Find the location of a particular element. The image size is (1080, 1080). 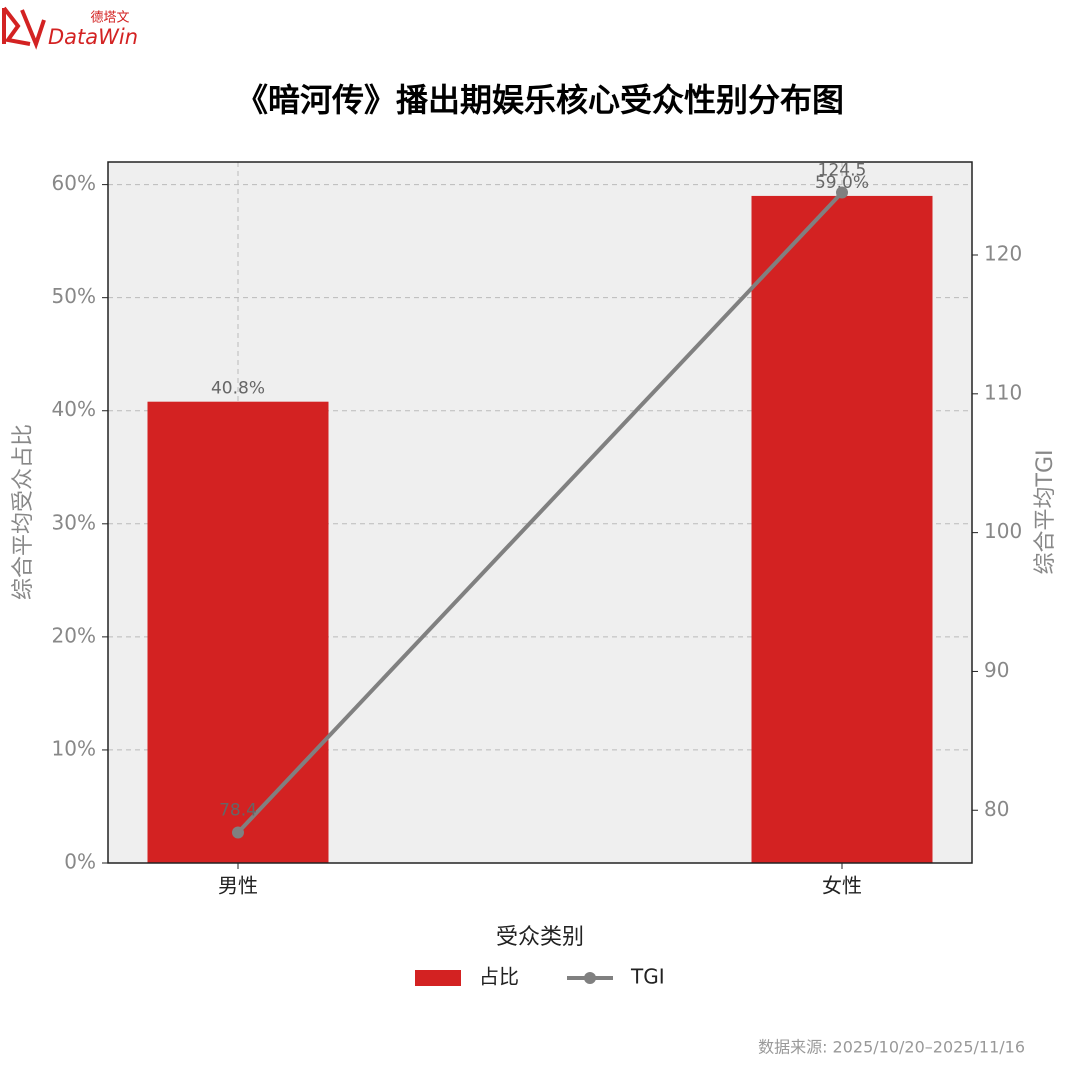

source-note: 数据来源: 2025/10/20–2025/11/16 is located at coordinates (891, 1047).